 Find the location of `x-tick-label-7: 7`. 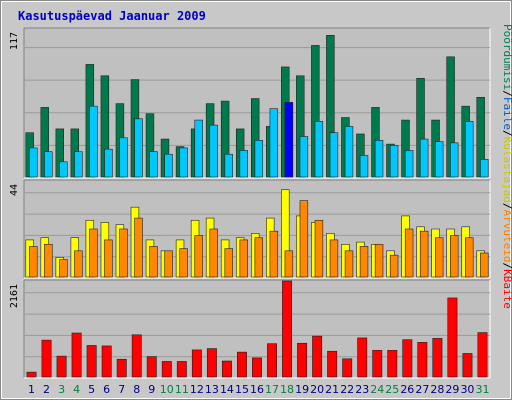

x-tick-label-7: 7 is located at coordinates (121, 389).